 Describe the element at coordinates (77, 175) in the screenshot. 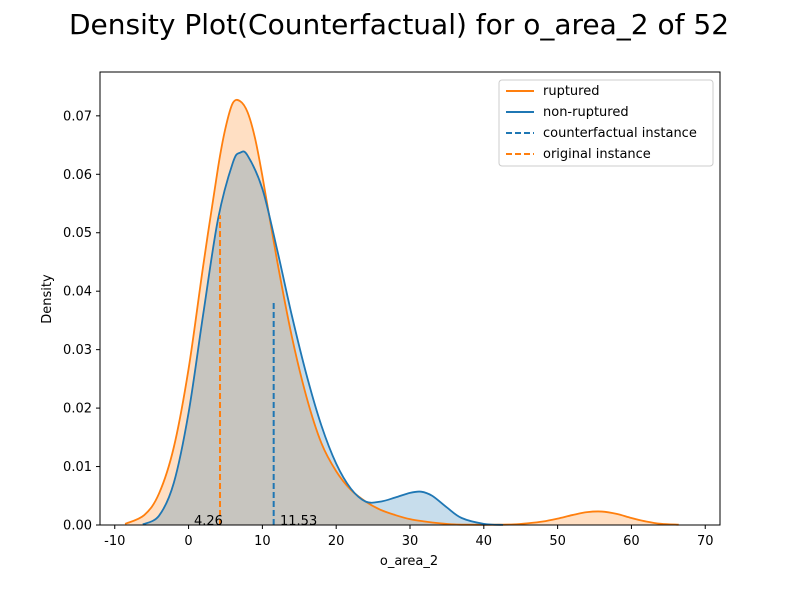

I see `y-tick-label: 0.06` at that location.